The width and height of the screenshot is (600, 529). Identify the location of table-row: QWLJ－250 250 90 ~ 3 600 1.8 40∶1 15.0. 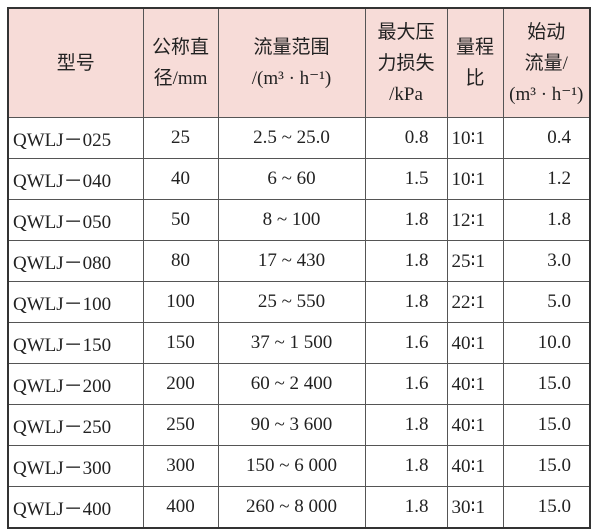
(299, 425).